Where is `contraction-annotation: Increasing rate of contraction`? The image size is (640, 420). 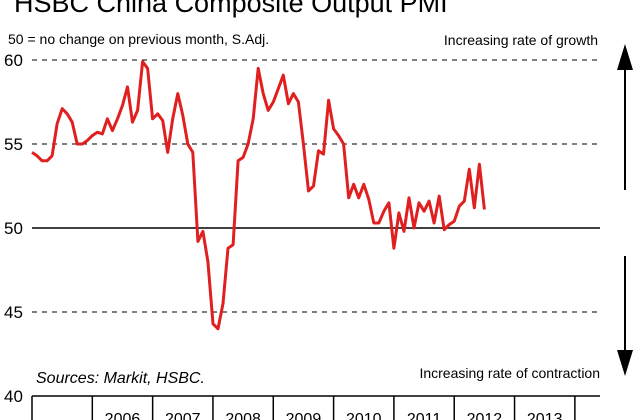 contraction-annotation: Increasing rate of contraction is located at coordinates (509, 373).